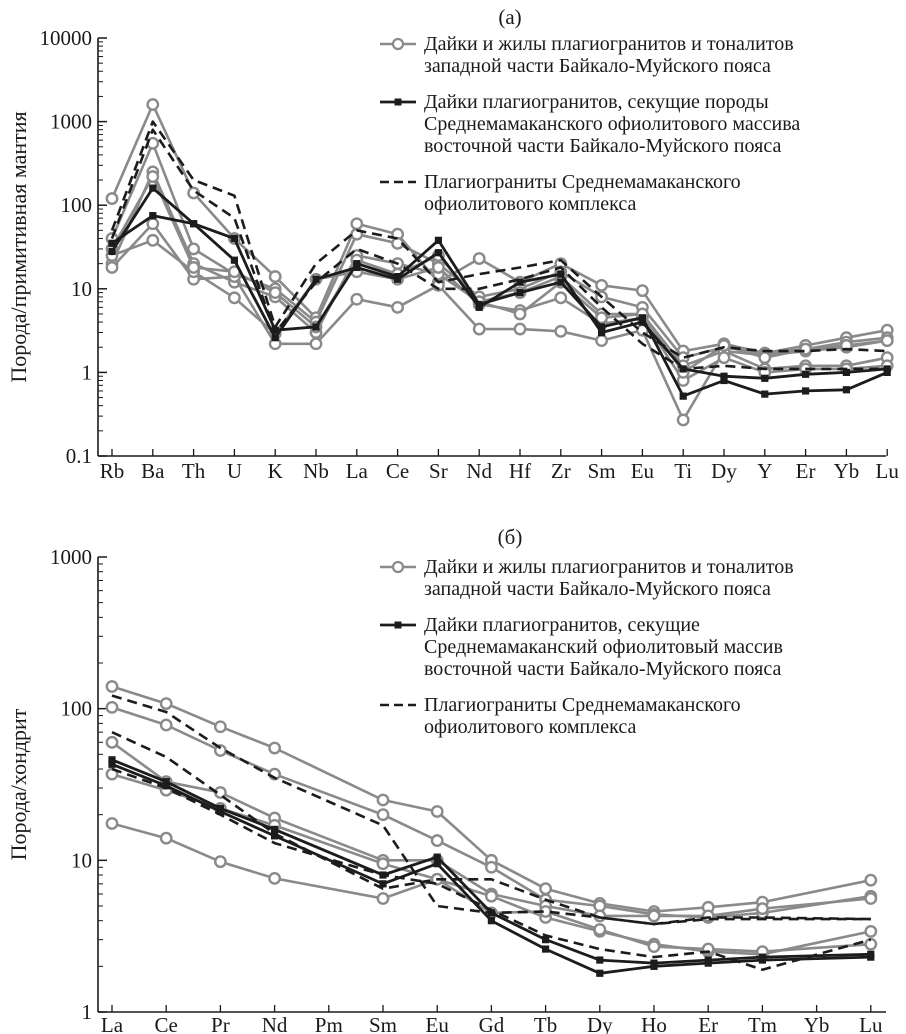  I want to click on legend-text: восточной части Байкало-Муйского пояса, so click(602, 669).